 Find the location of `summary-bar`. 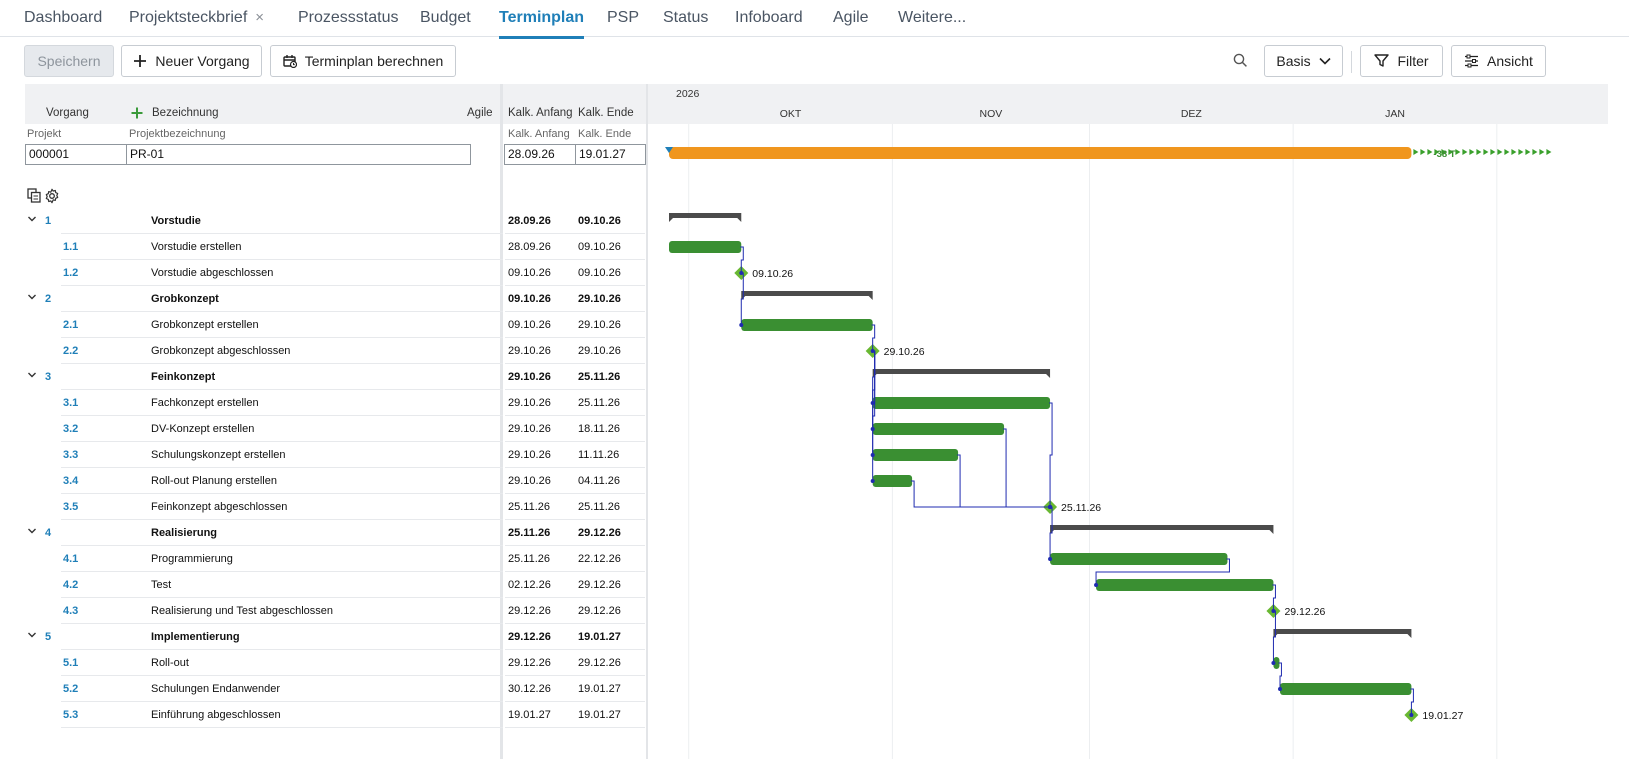

summary-bar is located at coordinates (1342, 633).